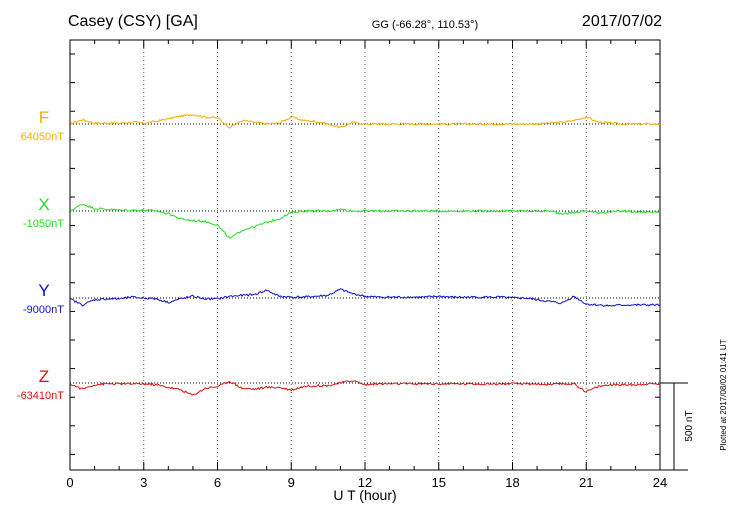 Image resolution: width=730 pixels, height=520 pixels. I want to click on x-tick-label-15: 15, so click(439, 482).